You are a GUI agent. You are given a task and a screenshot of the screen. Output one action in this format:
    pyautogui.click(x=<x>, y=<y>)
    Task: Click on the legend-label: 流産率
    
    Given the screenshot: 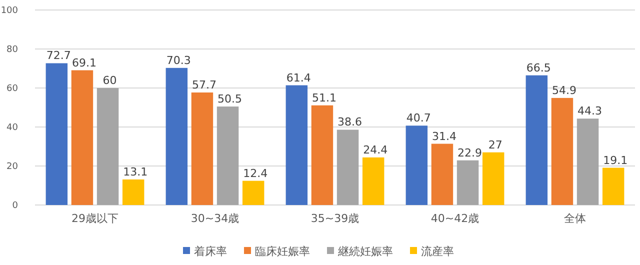 What is the action you would take?
    pyautogui.click(x=437, y=251)
    